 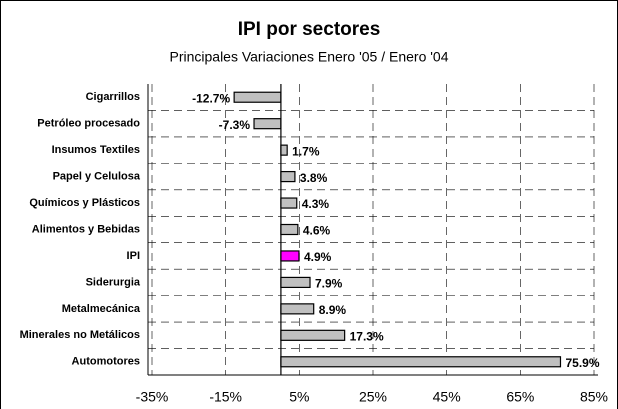 What do you see at coordinates (86, 229) in the screenshot?
I see `y-tick-label: Alimentos y Bebidas` at bounding box center [86, 229].